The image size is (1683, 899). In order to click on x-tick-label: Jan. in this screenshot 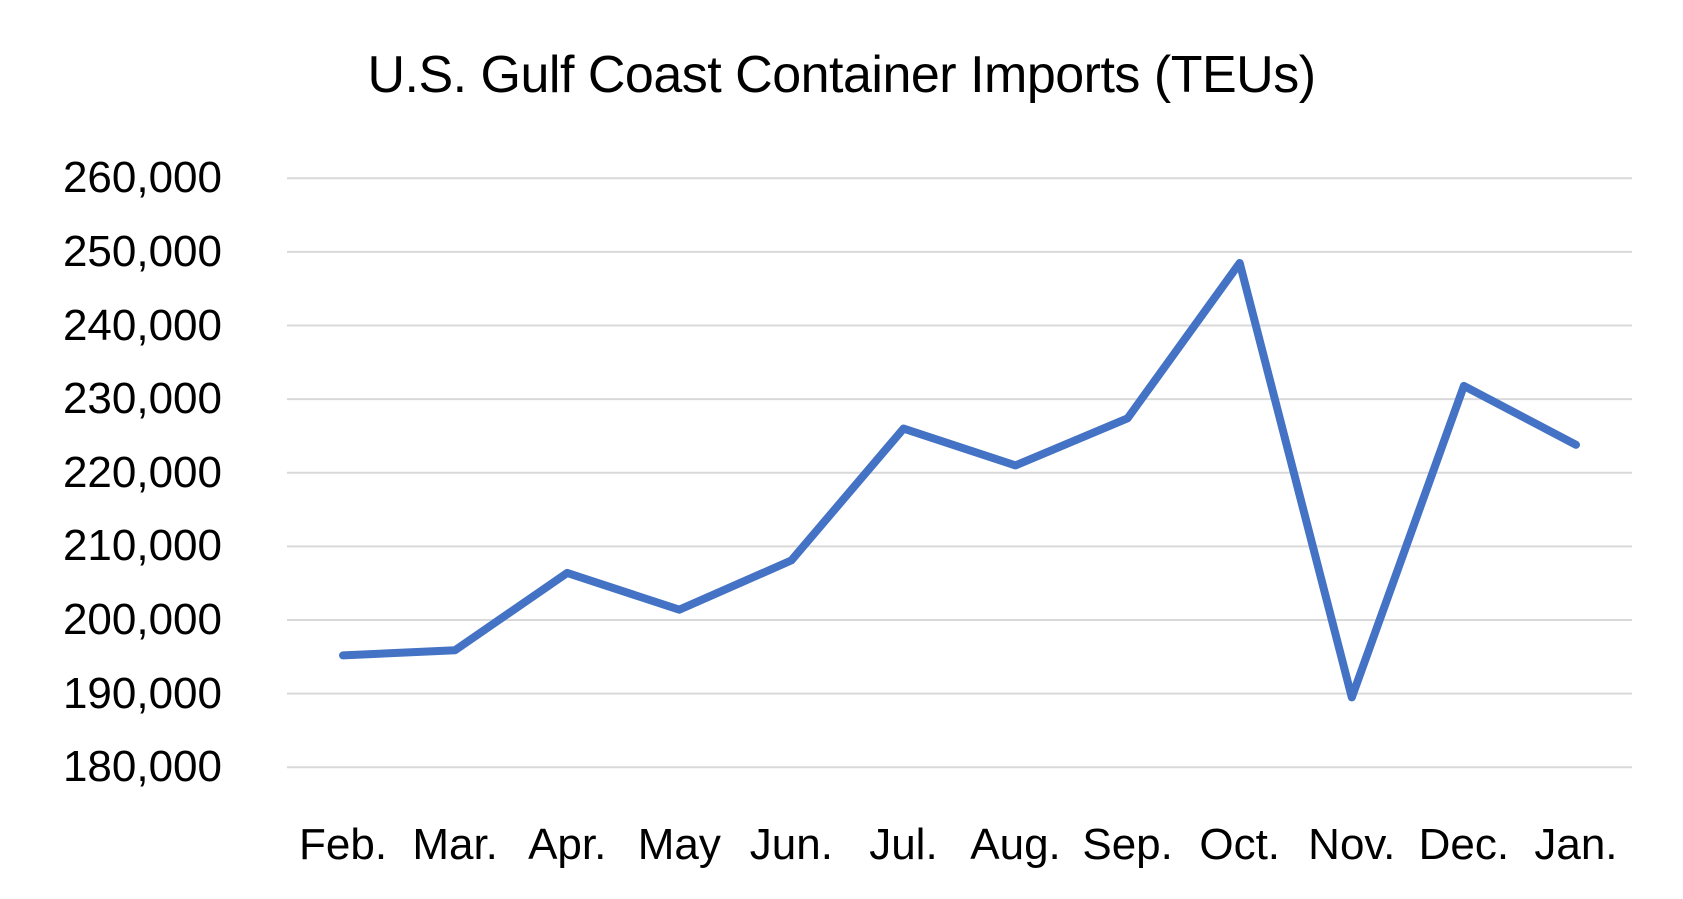, I will do `click(1576, 844)`.